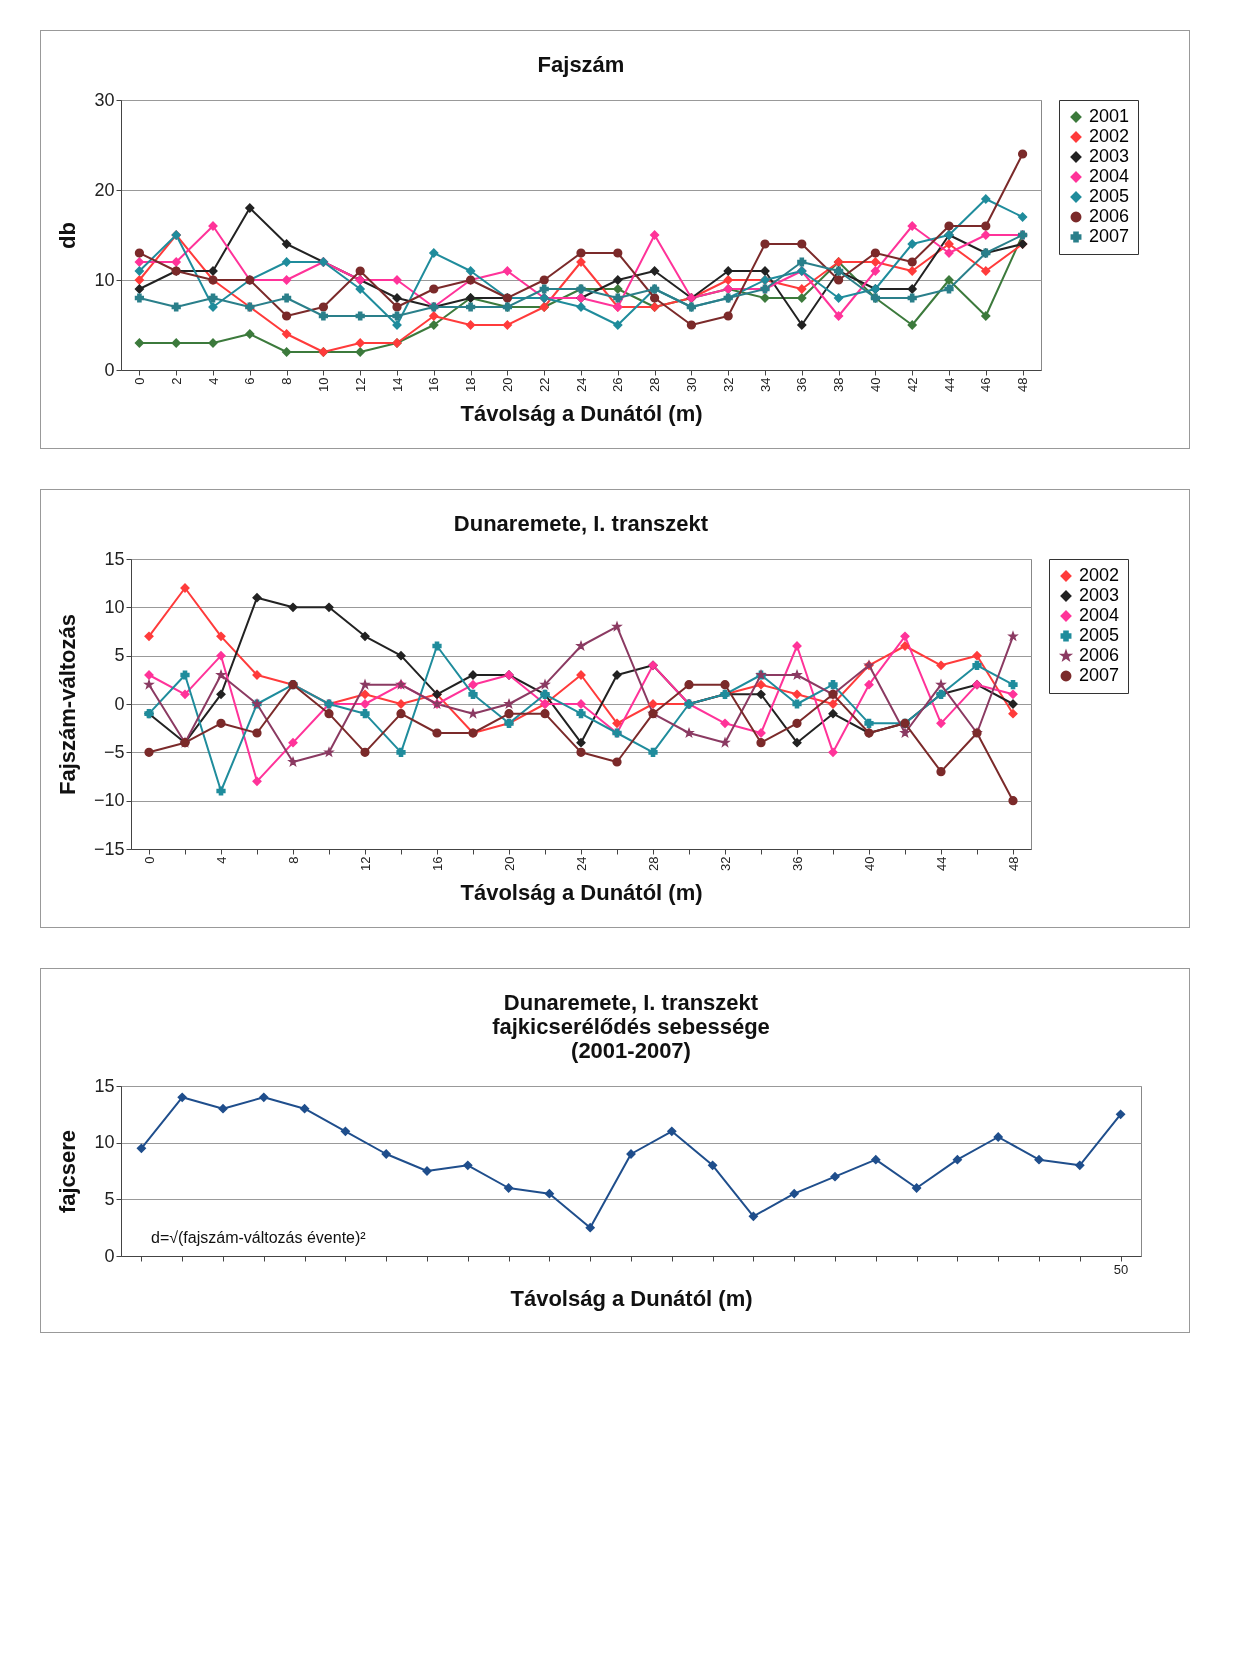 The image size is (1260, 1676). What do you see at coordinates (104, 189) in the screenshot?
I see `y-tick-label: 20` at bounding box center [104, 189].